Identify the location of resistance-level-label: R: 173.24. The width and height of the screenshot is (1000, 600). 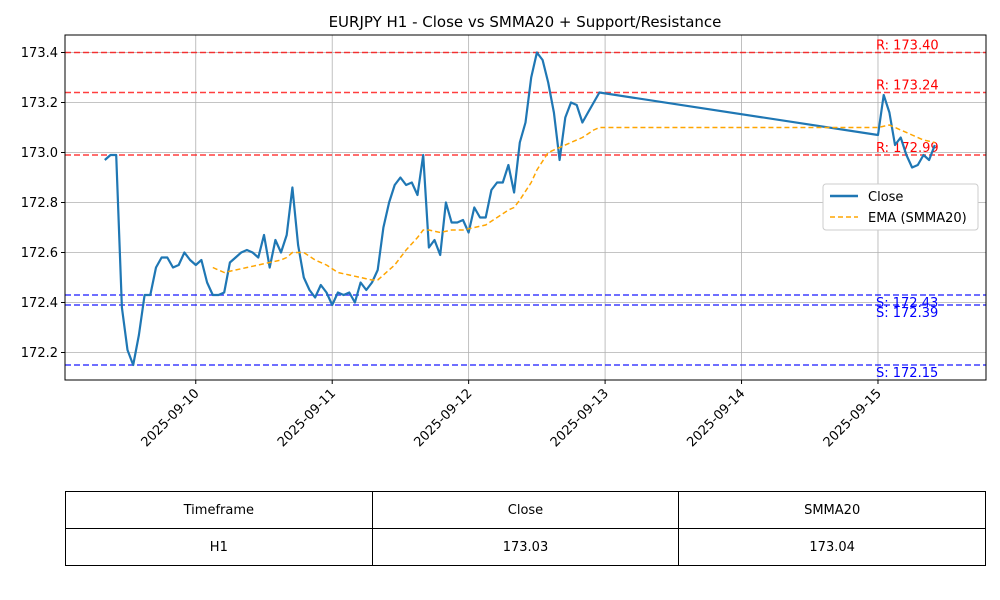
(907, 86).